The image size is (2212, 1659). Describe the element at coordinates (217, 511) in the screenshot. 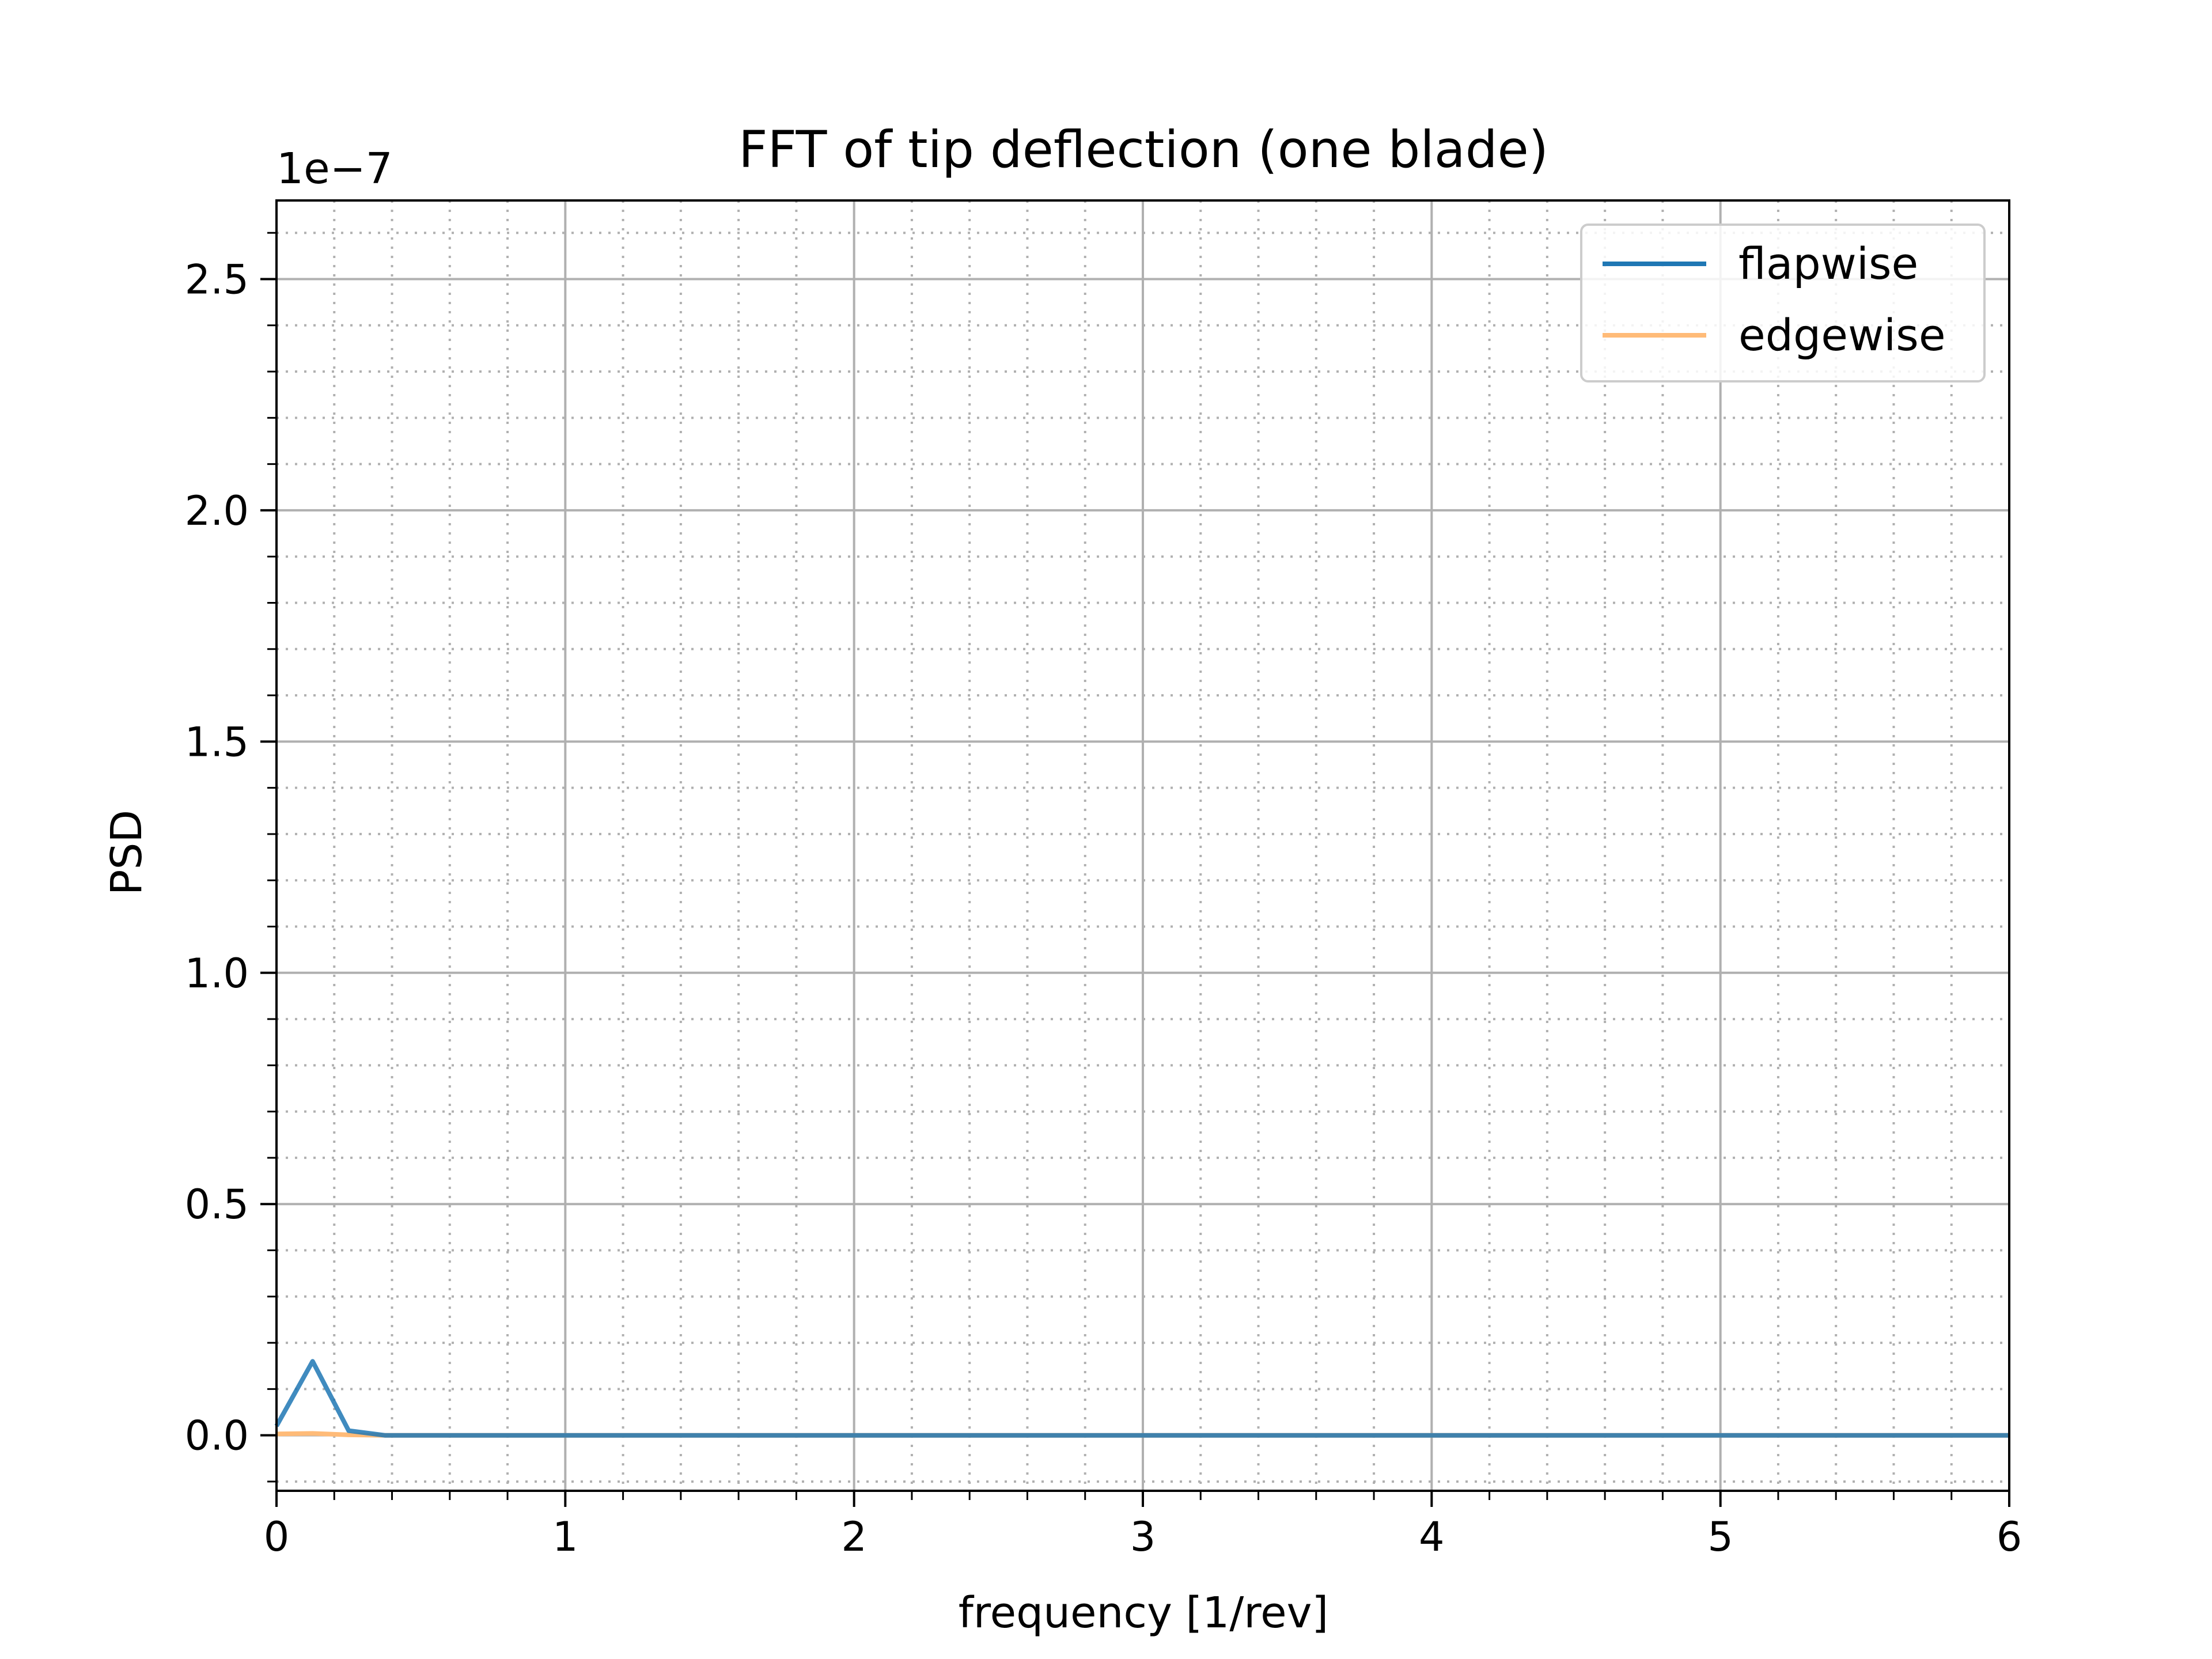

I see `y-tick-label: 2.0` at that location.